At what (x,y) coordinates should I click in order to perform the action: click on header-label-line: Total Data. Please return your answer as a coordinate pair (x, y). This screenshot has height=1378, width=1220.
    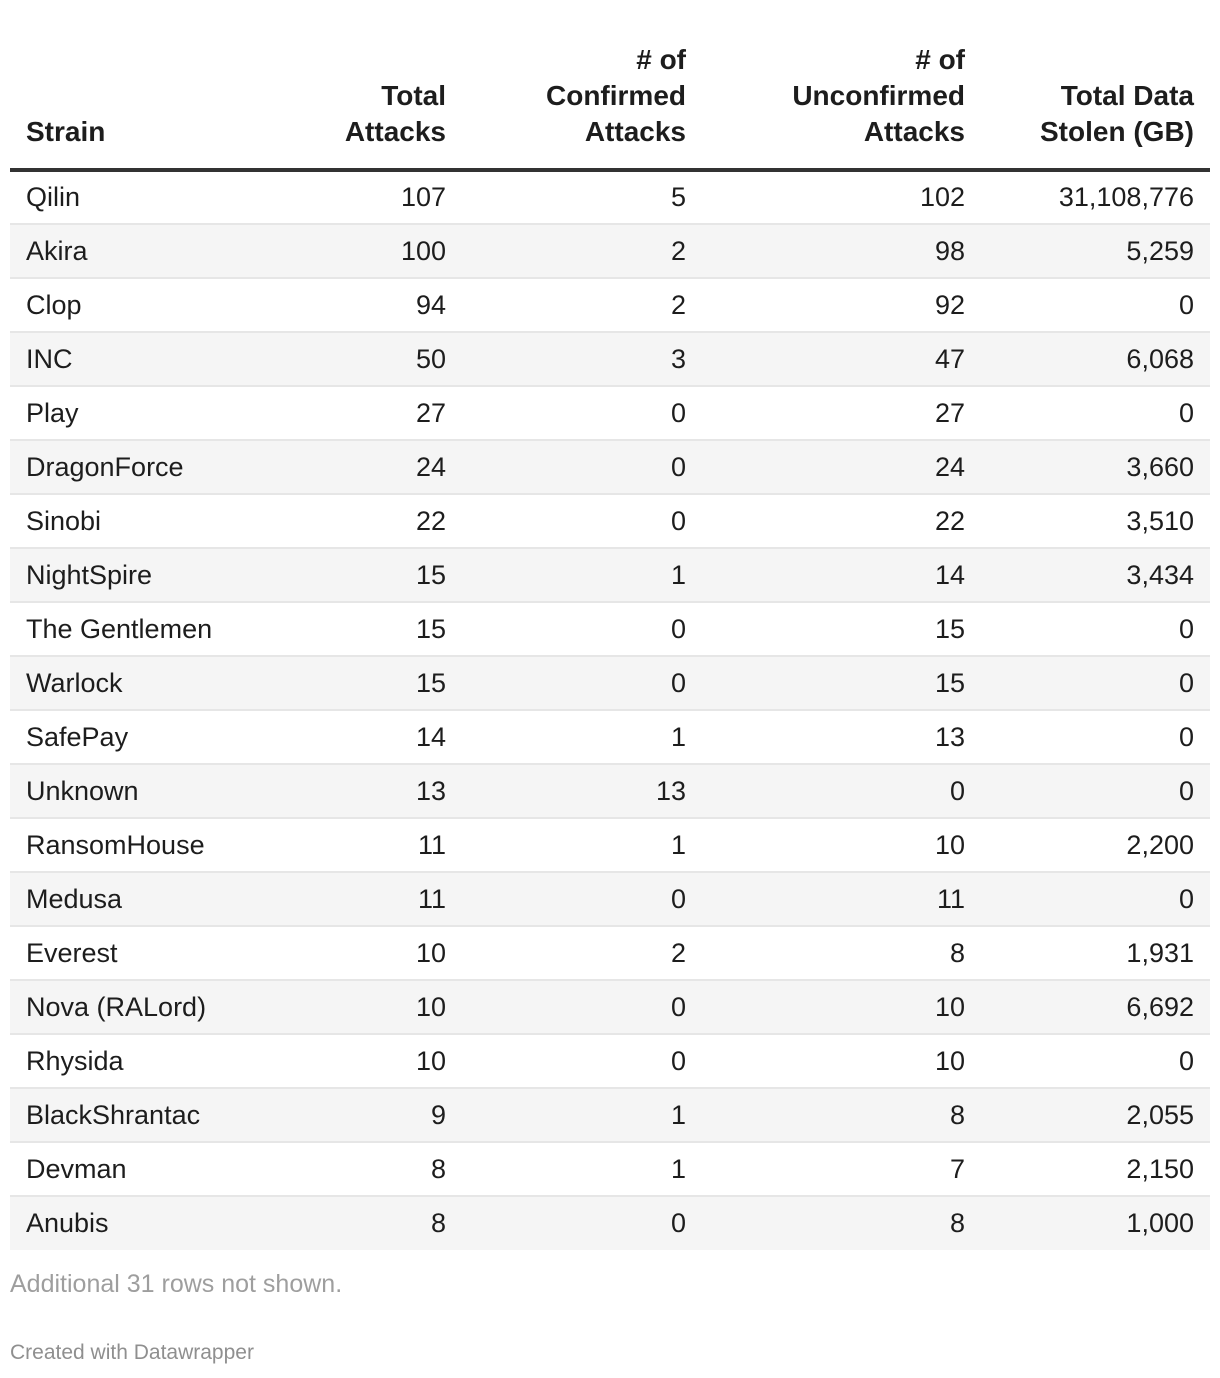
    Looking at the image, I should click on (1127, 95).